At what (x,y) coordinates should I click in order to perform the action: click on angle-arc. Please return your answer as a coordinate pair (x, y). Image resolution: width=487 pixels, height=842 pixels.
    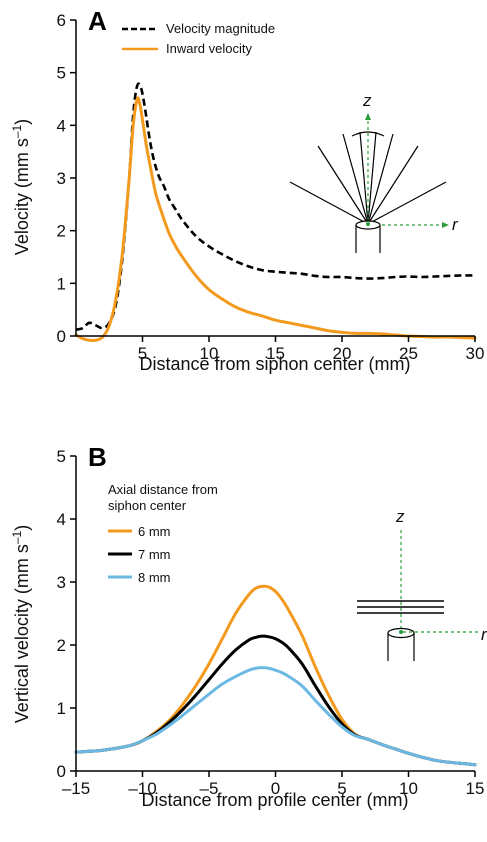
    Looking at the image, I should click on (368, 134).